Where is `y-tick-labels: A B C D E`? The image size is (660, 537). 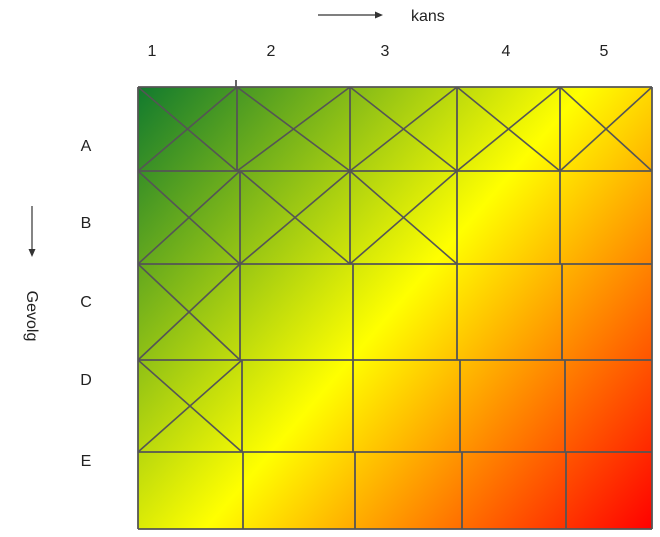
y-tick-labels: A B C D E is located at coordinates (86, 304).